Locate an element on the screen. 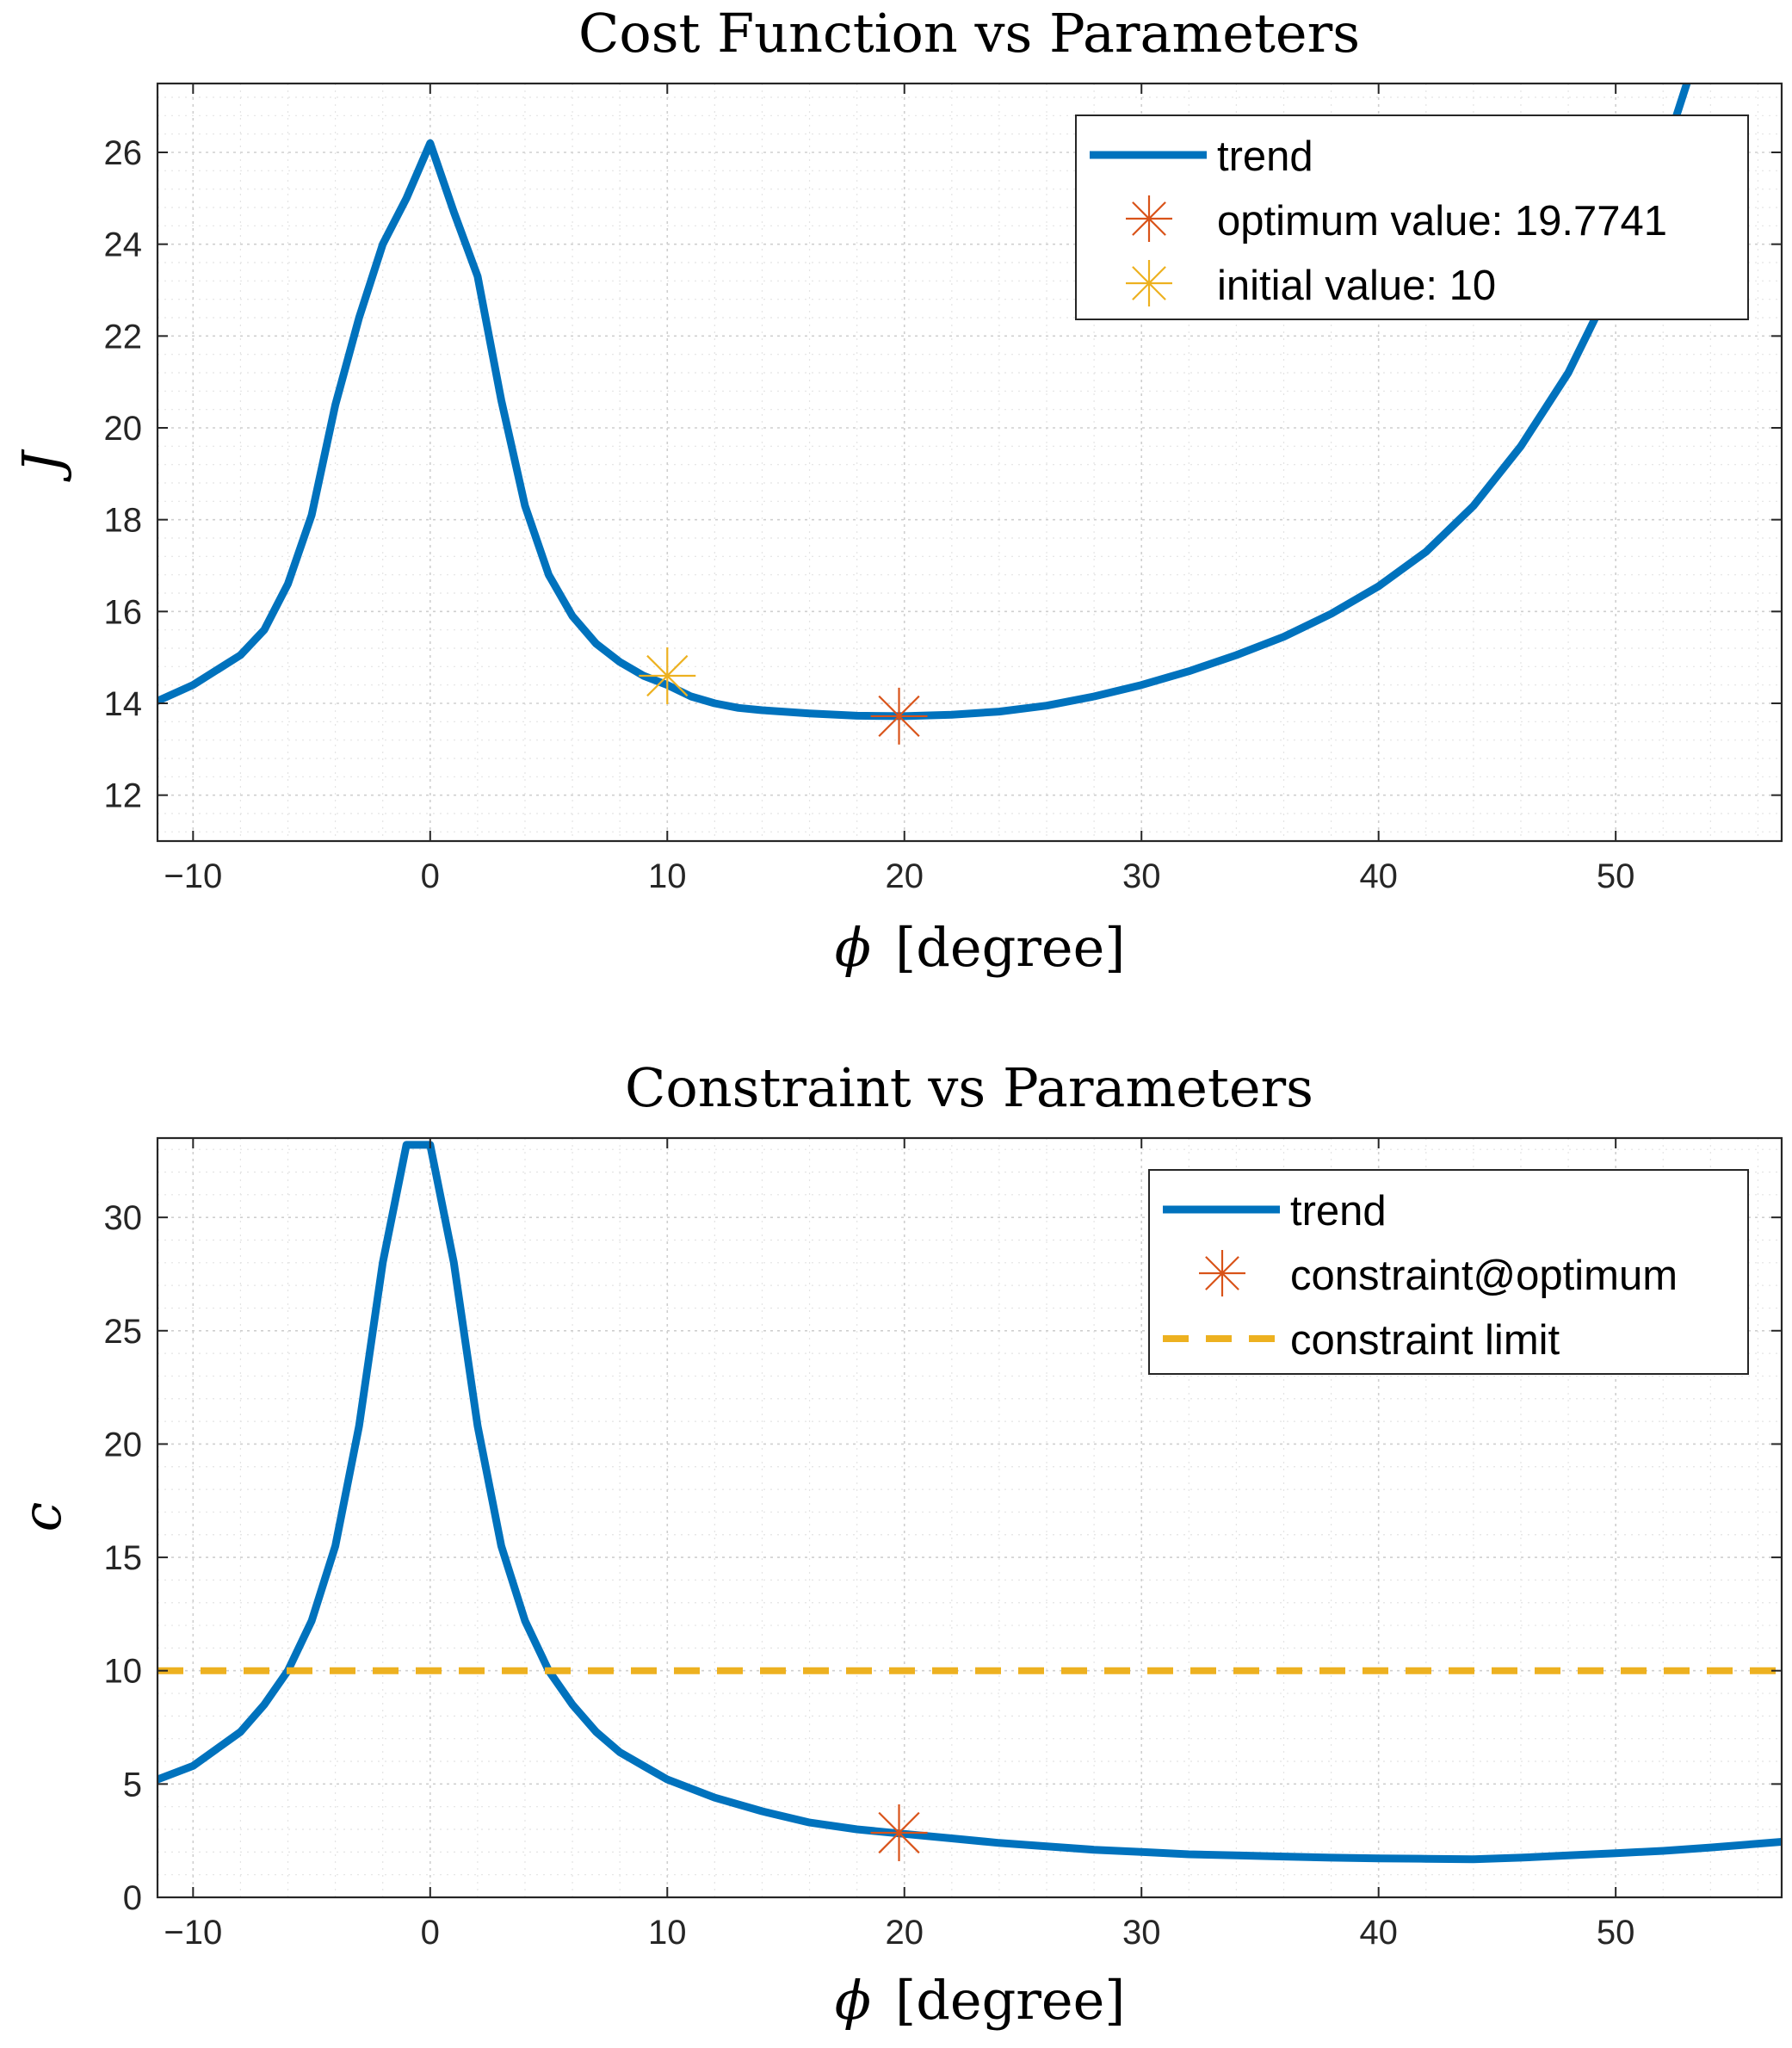 The image size is (1792, 2048). cost-legend-initial-marker is located at coordinates (1149, 283).